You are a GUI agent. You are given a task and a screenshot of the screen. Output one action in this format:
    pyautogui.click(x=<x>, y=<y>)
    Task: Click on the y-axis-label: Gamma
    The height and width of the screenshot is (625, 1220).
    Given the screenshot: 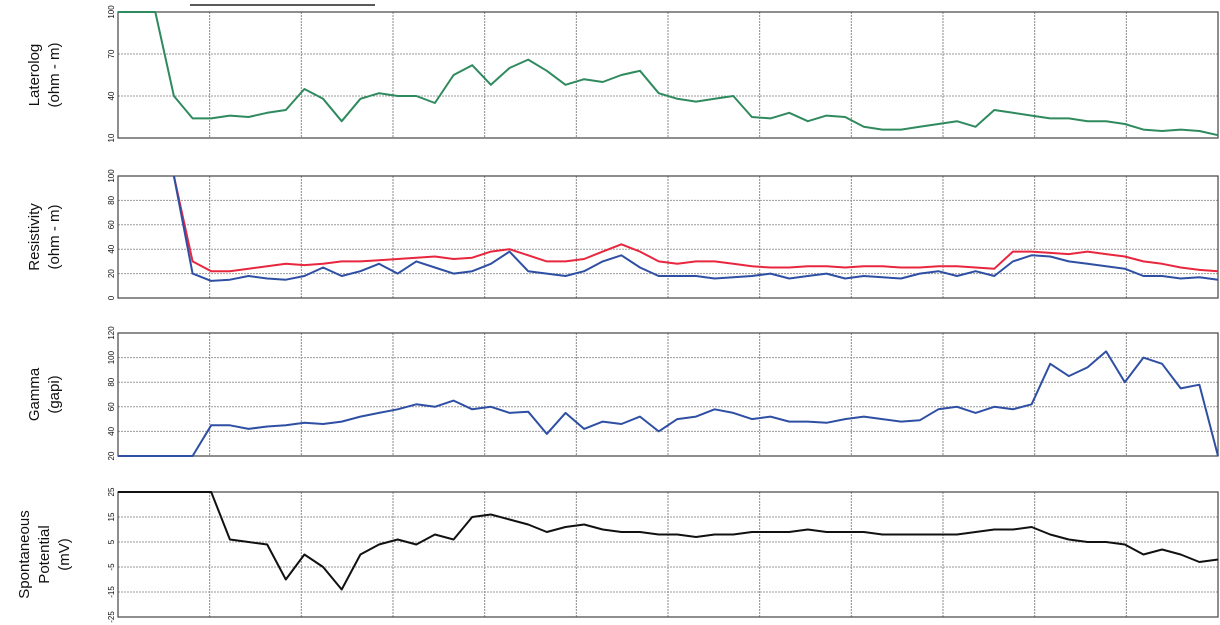 What is the action you would take?
    pyautogui.click(x=34, y=394)
    